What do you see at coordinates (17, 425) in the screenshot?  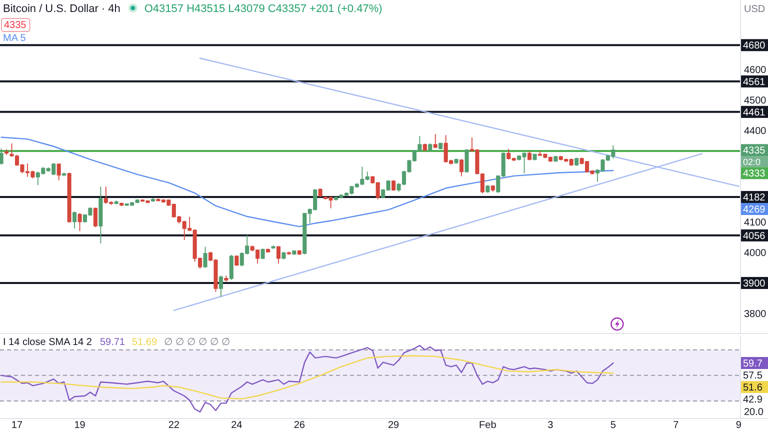 I see `x-tick-label: 17` at bounding box center [17, 425].